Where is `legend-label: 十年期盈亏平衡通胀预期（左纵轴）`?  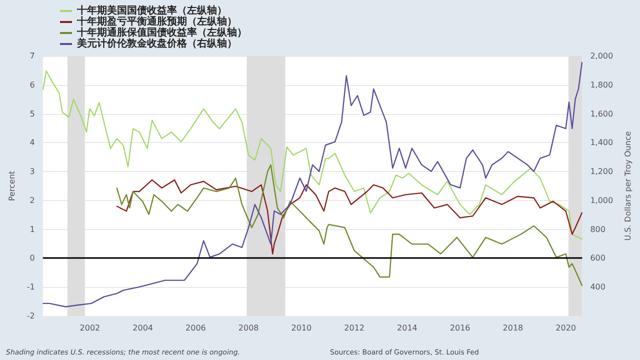
legend-label: 十年期盈亏平衡通胀预期（左纵轴） is located at coordinates (156, 22).